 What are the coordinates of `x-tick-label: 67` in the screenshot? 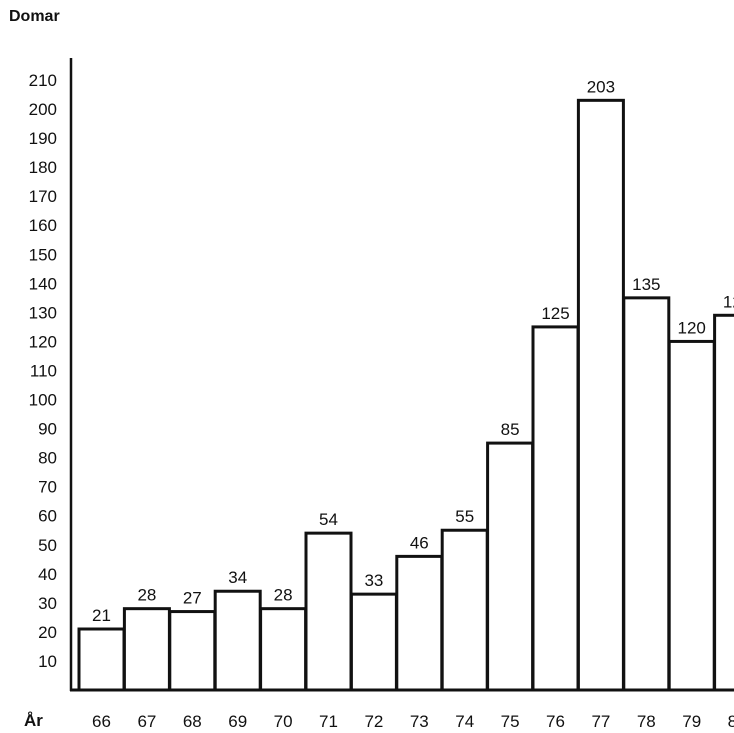 It's located at (146, 721).